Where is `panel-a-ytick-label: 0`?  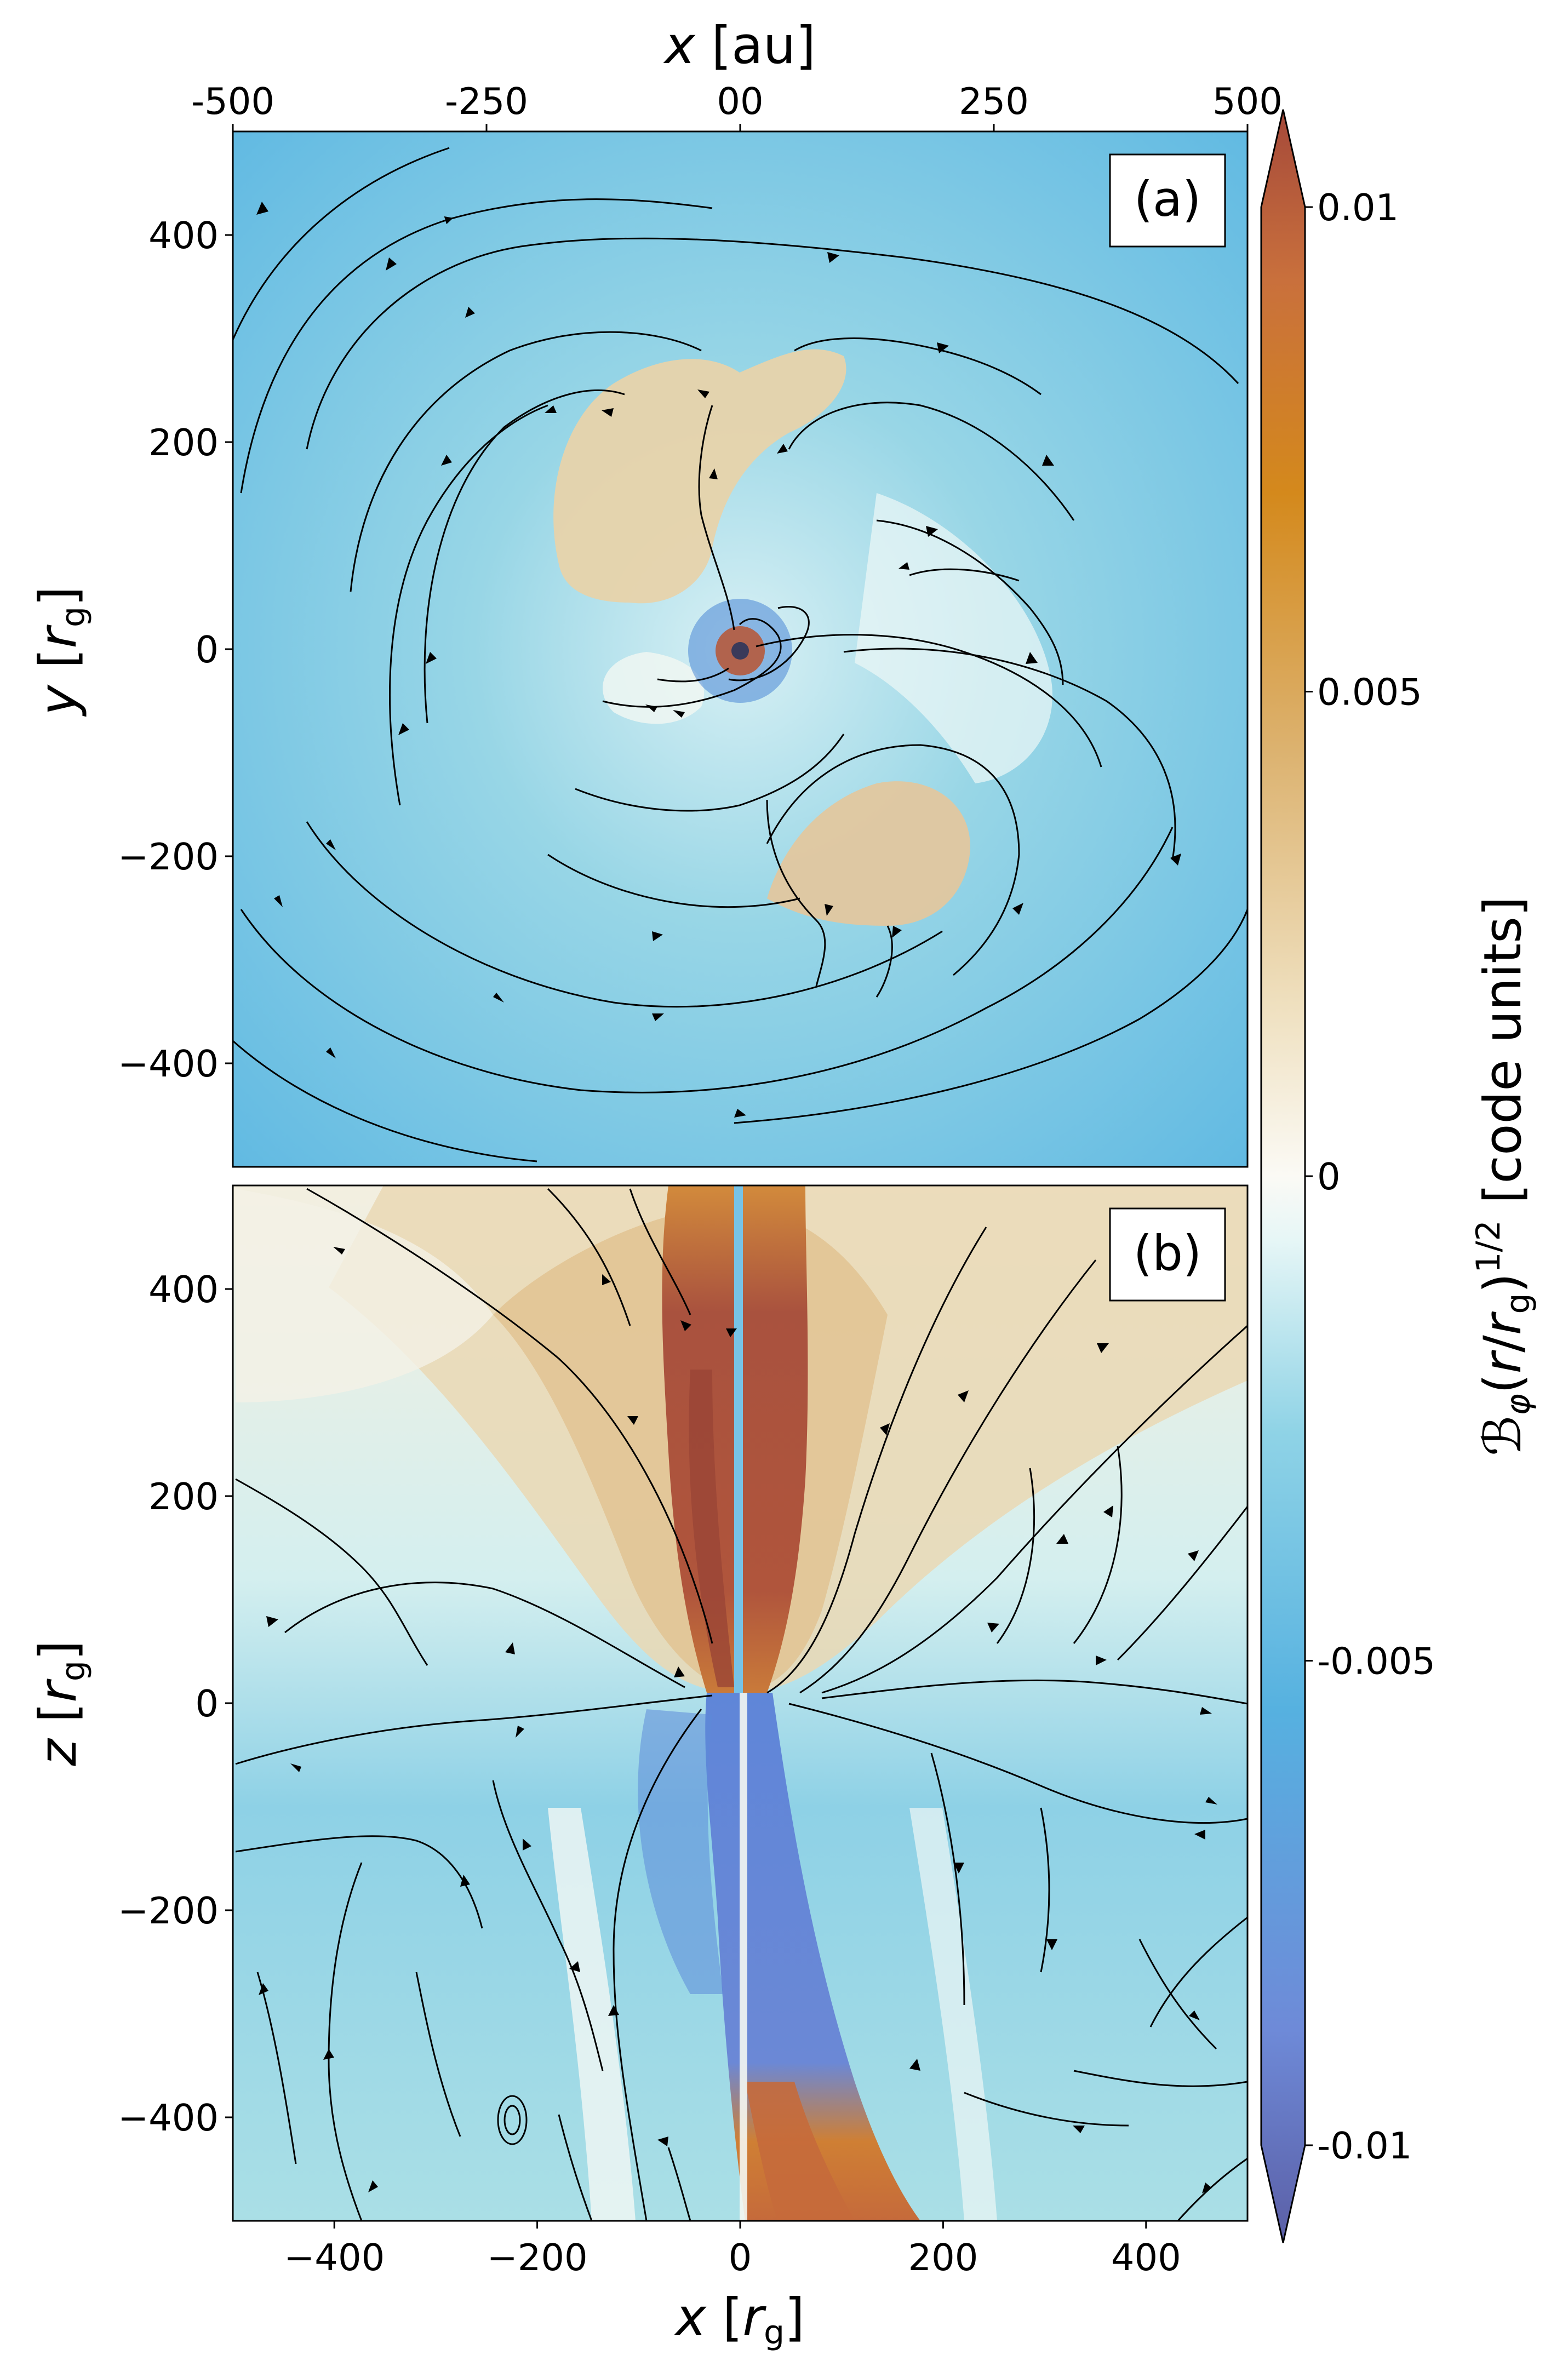 panel-a-ytick-label: 0 is located at coordinates (207, 649).